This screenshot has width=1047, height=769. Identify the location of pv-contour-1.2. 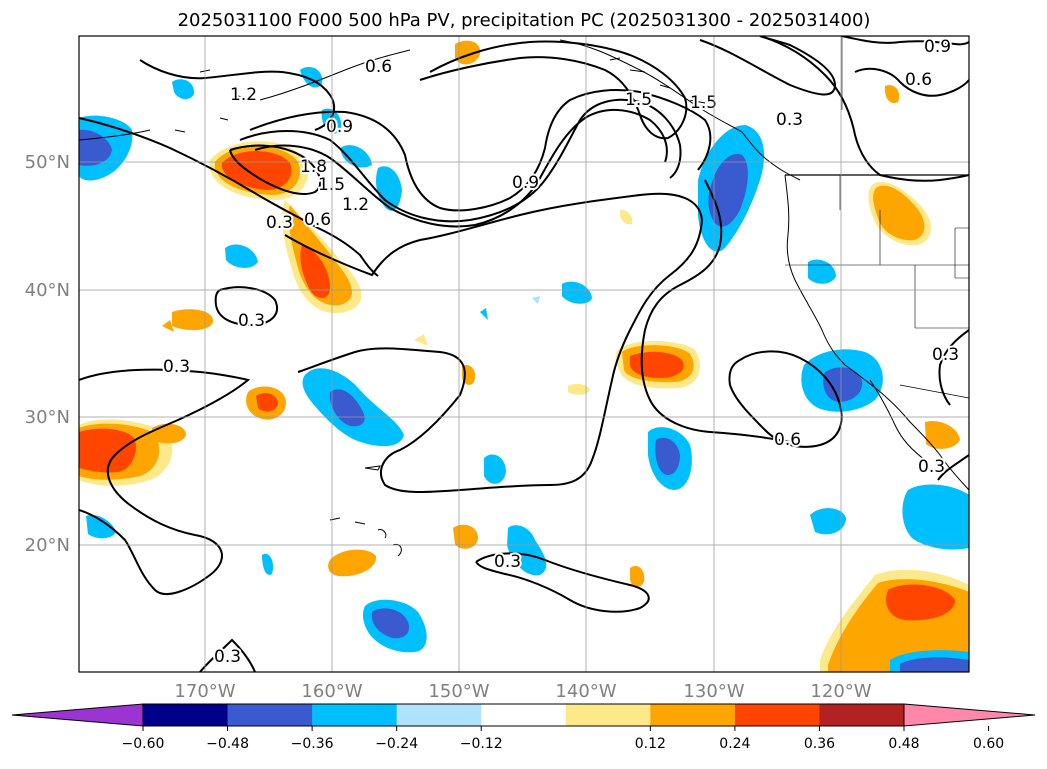
(460, 160).